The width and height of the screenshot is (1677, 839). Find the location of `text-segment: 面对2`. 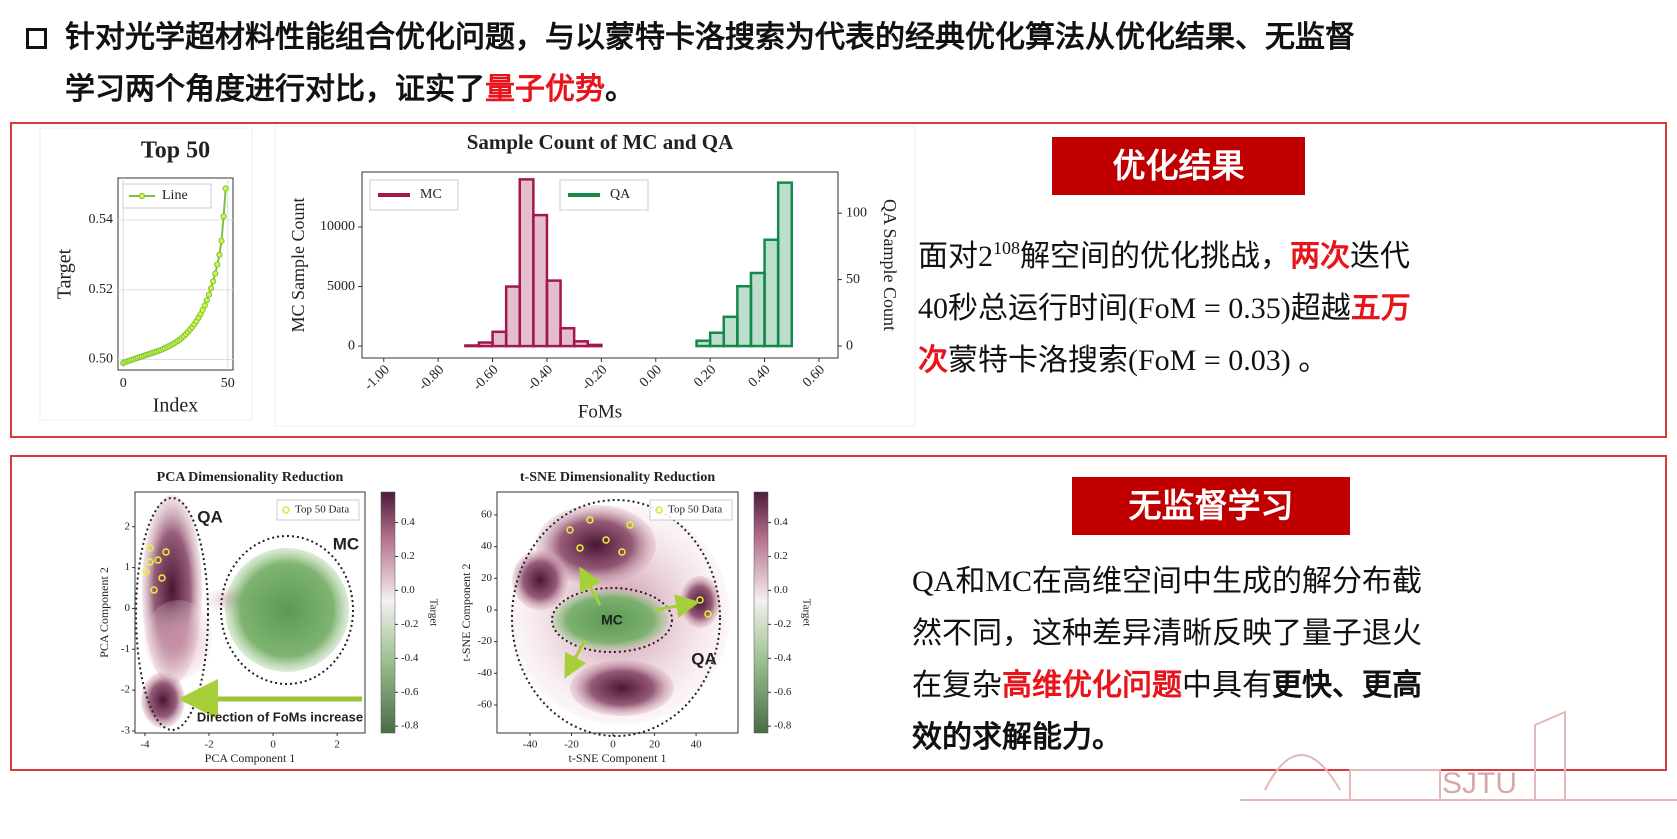

text-segment: 面对2 is located at coordinates (955, 256).